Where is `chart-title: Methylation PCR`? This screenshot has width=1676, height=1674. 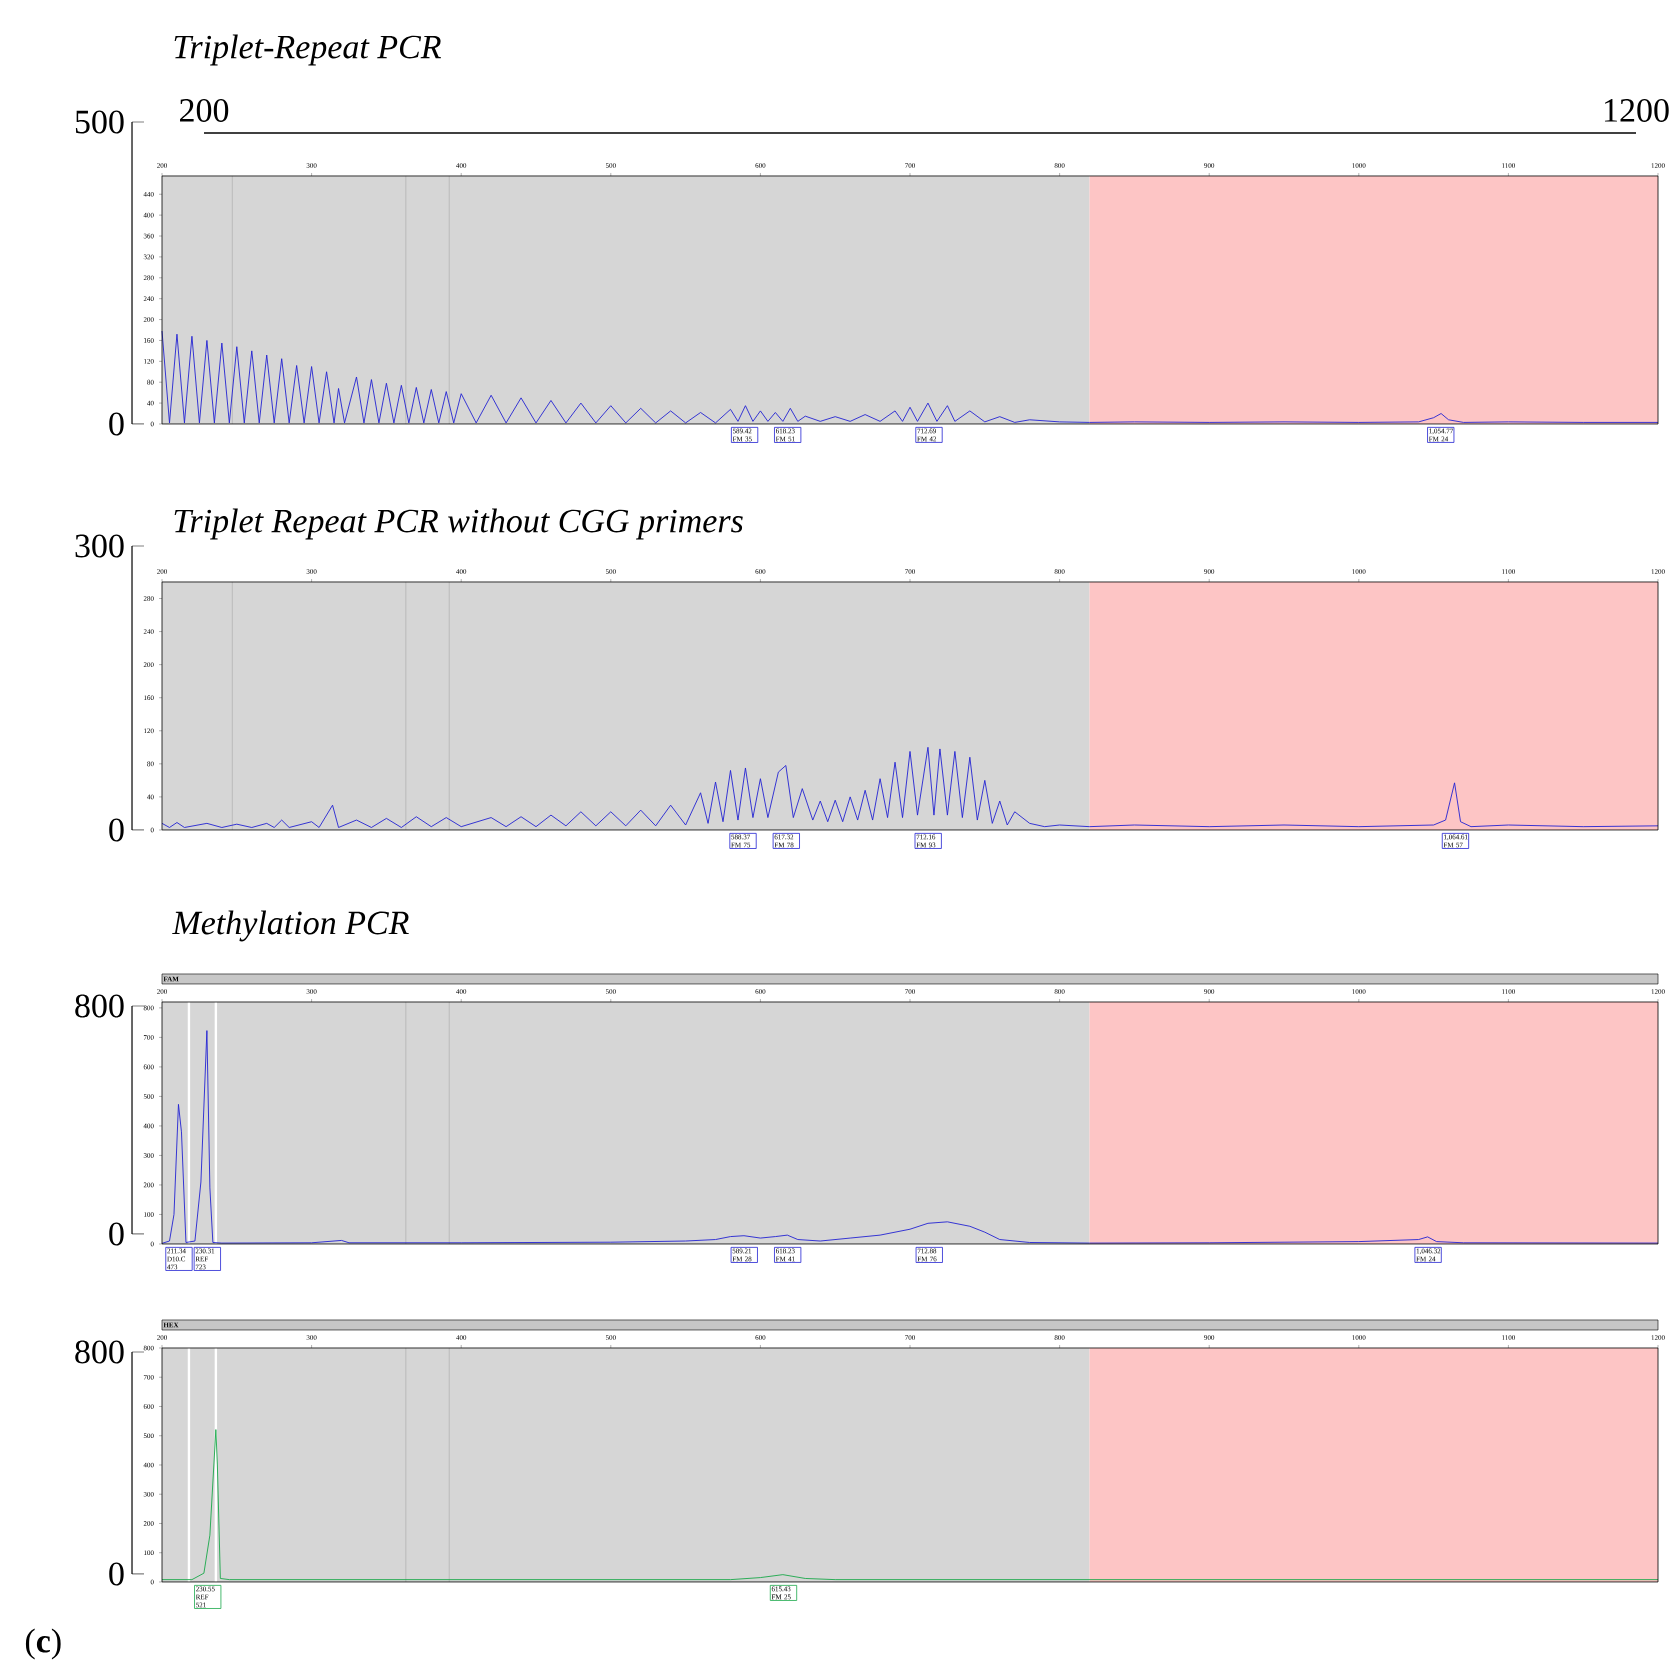 chart-title: Methylation PCR is located at coordinates (290, 926).